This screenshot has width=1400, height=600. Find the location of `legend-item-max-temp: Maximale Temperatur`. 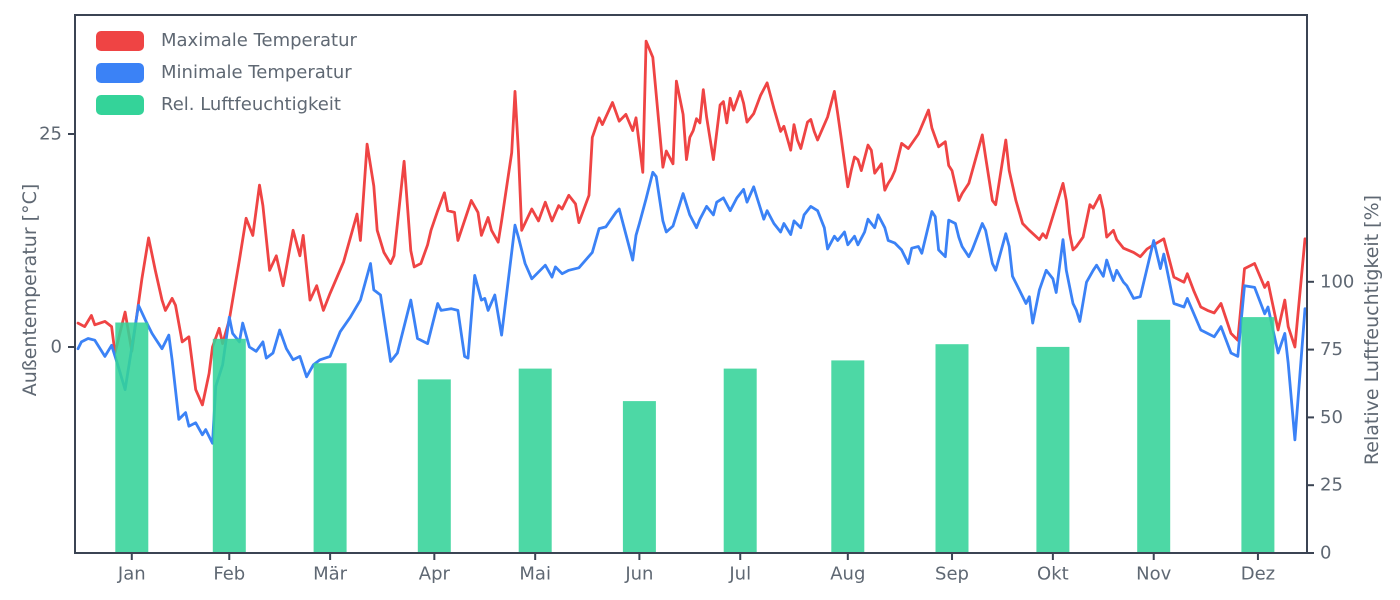

legend-item-max-temp: Maximale Temperatur is located at coordinates (226, 40).